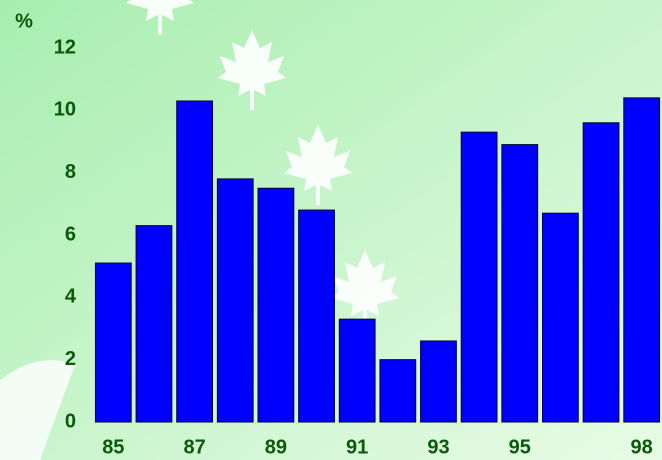  Describe the element at coordinates (194, 447) in the screenshot. I see `x-tick-label: 87` at that location.